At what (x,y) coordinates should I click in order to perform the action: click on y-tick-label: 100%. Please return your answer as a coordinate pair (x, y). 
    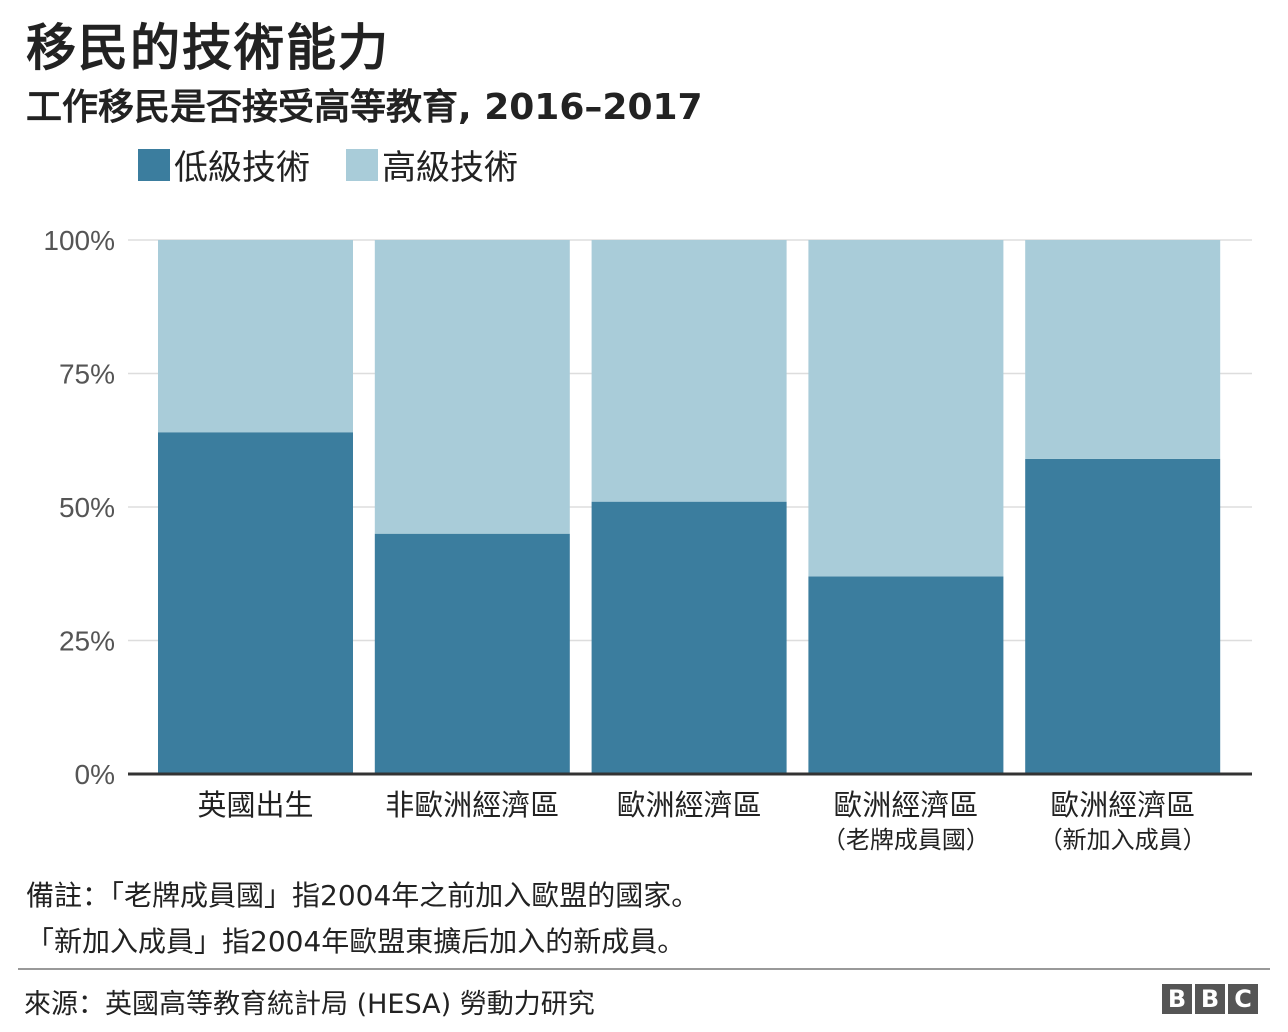
    Looking at the image, I should click on (79, 240).